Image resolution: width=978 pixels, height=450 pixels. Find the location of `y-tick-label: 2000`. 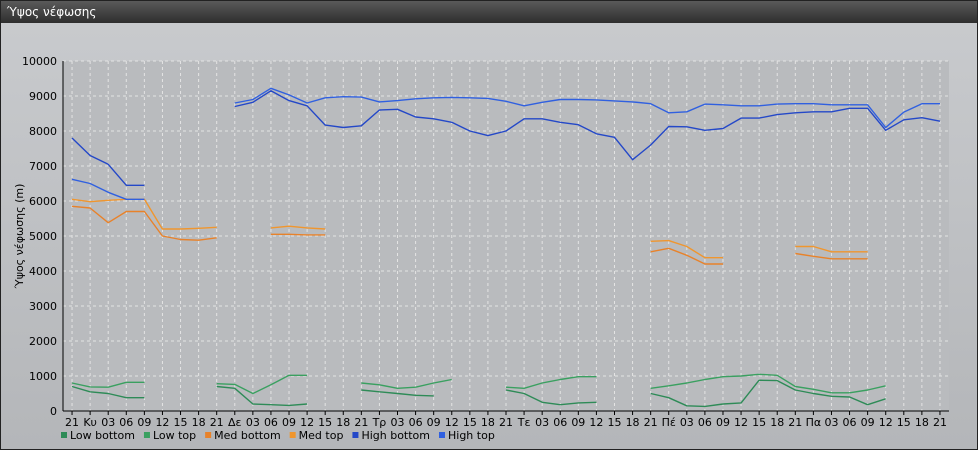

y-tick-label: 2000 is located at coordinates (43, 341).